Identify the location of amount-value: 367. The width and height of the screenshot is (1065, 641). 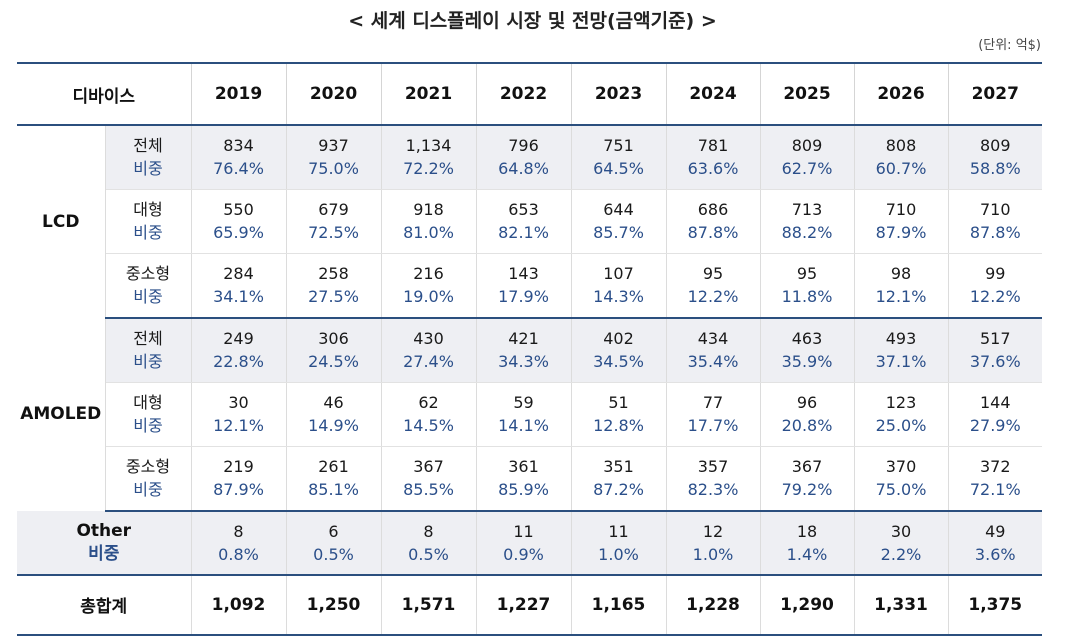
(428, 467).